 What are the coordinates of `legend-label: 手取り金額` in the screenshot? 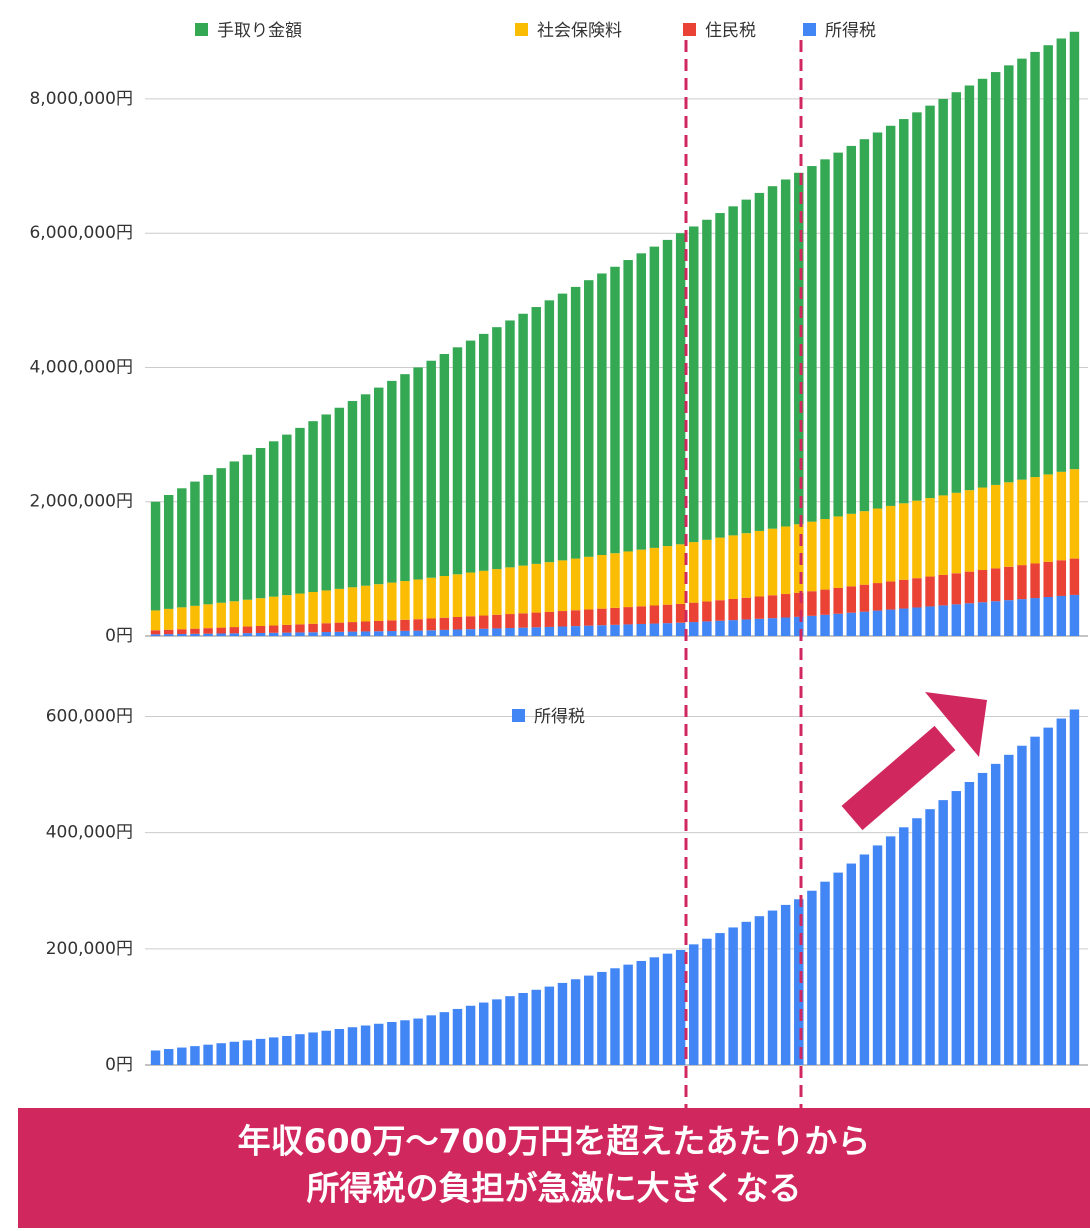 It's located at (259, 31).